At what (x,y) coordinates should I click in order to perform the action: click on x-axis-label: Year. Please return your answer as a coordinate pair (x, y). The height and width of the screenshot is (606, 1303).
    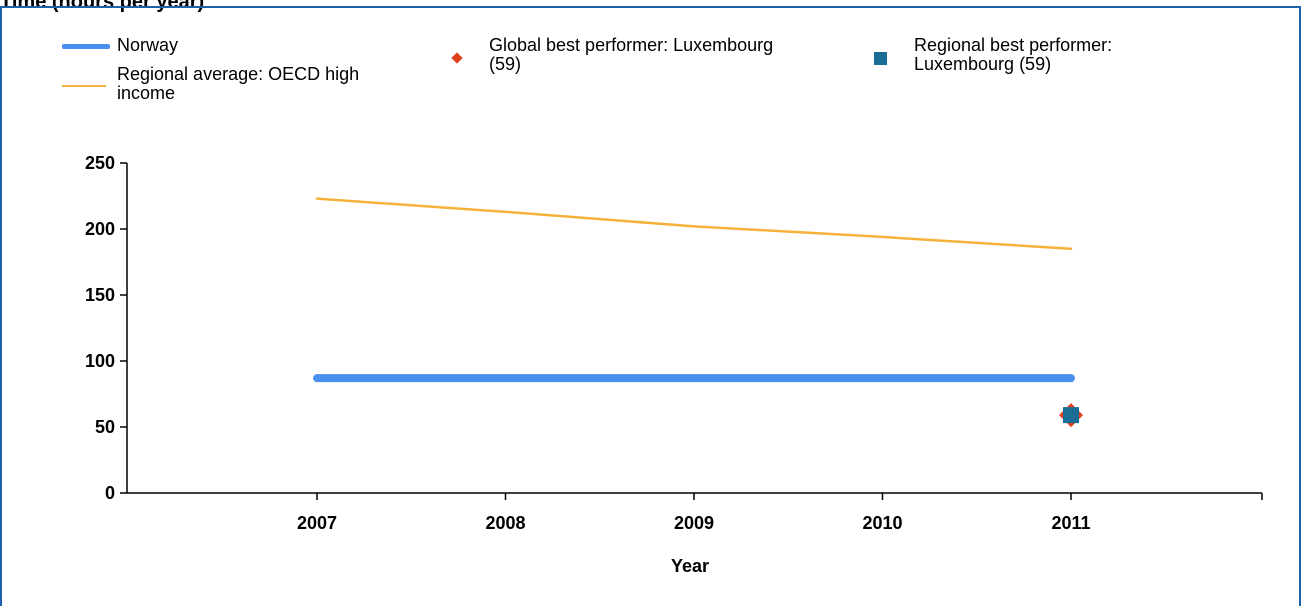
    Looking at the image, I should click on (690, 566).